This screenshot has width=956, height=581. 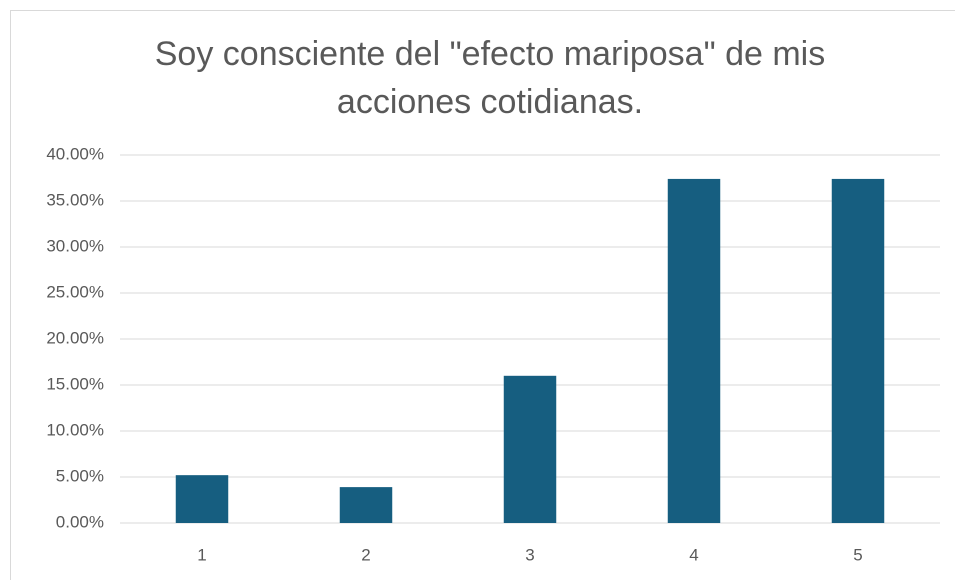 I want to click on x-tick-label: 3, so click(x=529, y=554).